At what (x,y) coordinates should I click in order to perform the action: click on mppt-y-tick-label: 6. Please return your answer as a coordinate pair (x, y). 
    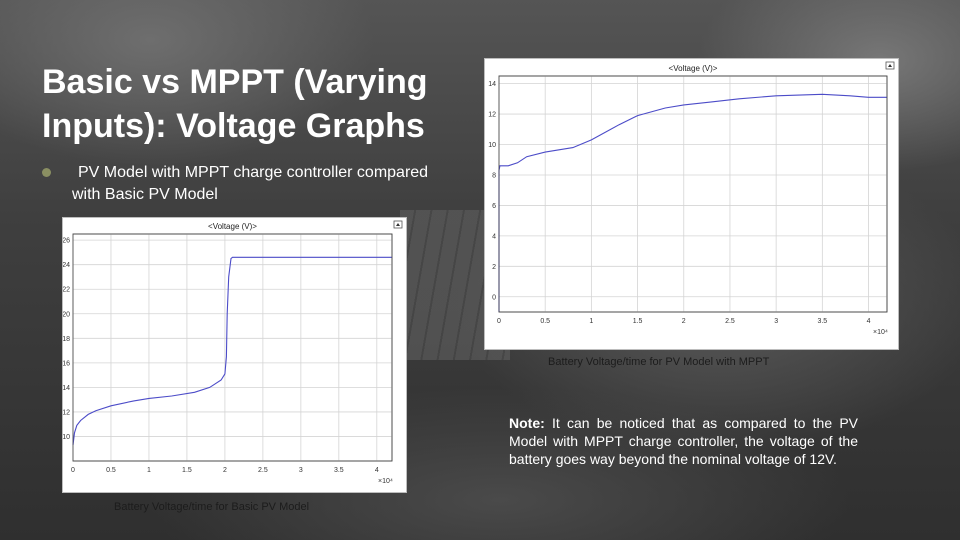
    Looking at the image, I should click on (494, 206).